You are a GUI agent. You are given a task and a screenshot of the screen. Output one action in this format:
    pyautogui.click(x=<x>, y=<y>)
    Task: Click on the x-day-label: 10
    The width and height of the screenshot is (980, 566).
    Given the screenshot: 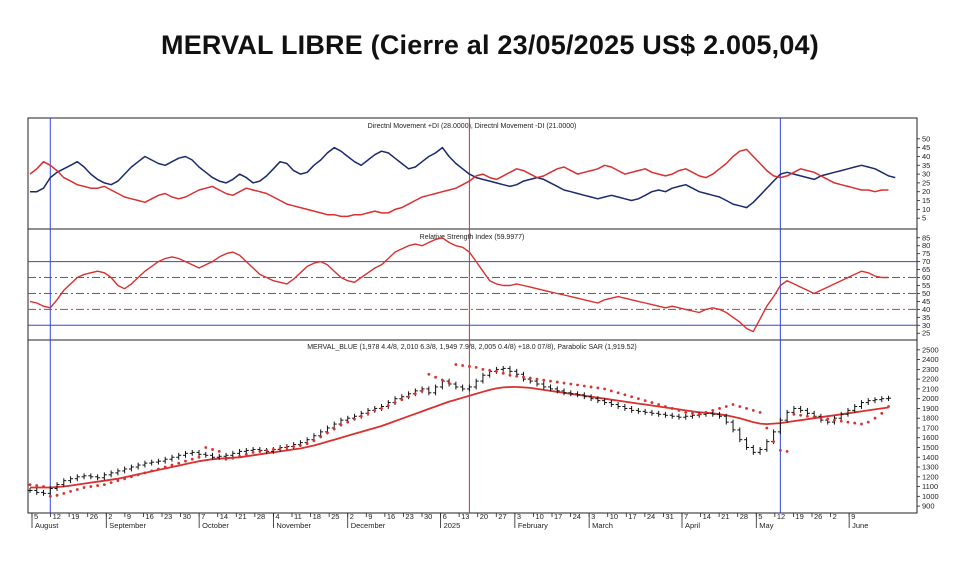 What is the action you would take?
    pyautogui.click(x=614, y=516)
    